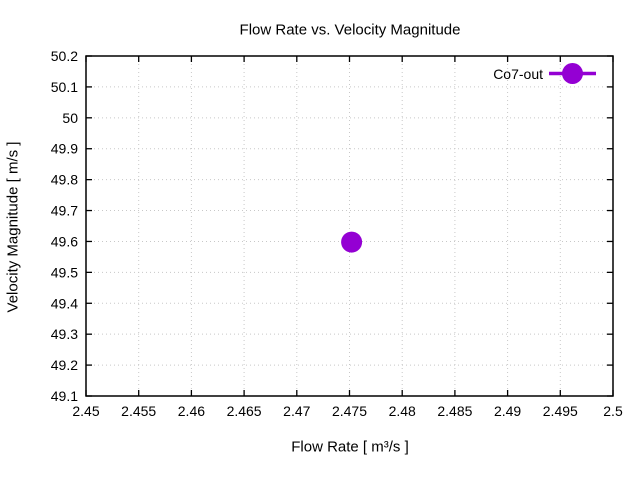 Image resolution: width=640 pixels, height=480 pixels. I want to click on x-tick-label: 2.46, so click(191, 411).